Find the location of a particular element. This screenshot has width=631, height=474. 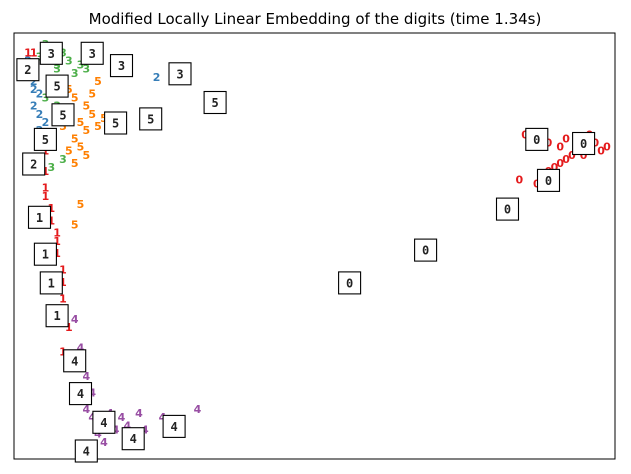

digit-thumbnail-3: 3 is located at coordinates (180, 74).